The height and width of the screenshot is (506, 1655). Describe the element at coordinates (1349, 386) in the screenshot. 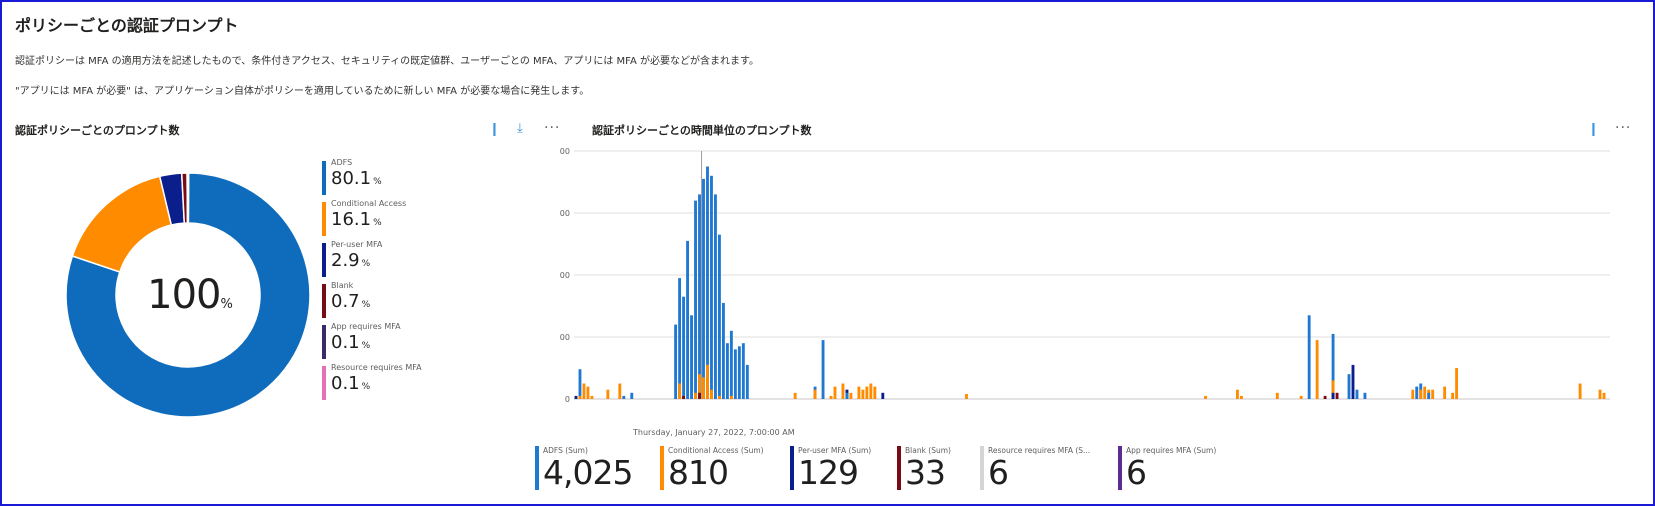

I see `bar-adfs-sum--194` at that location.